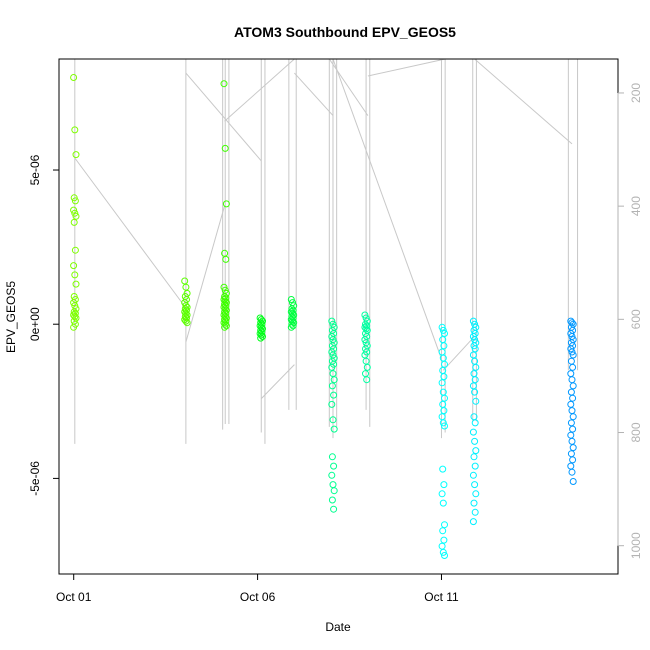 The width and height of the screenshot is (650, 650). I want to click on y2-axis: 200 400 600 800 1000, so click(630, 321).